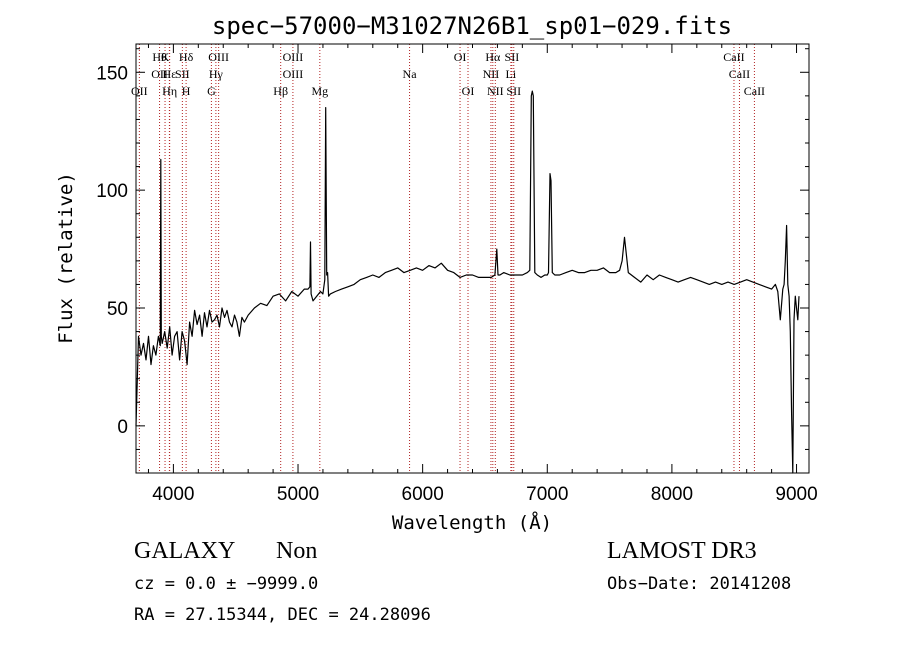  Describe the element at coordinates (280, 91) in the screenshot. I see `line-marker-label: Hβ` at that location.